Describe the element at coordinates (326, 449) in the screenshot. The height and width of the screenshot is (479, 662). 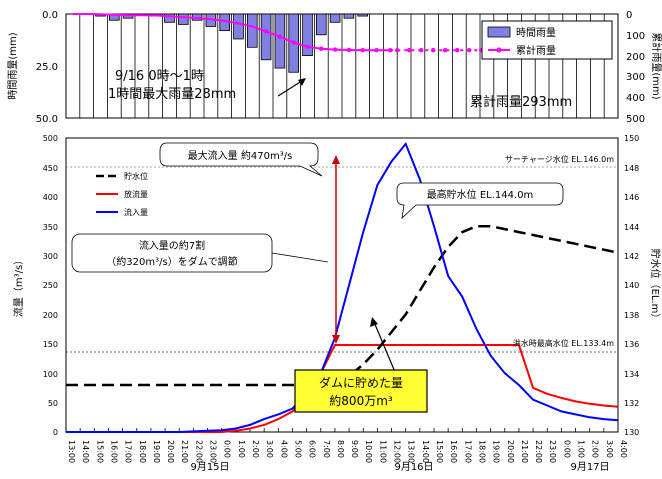
I see `time-tick-label: 7:00` at that location.